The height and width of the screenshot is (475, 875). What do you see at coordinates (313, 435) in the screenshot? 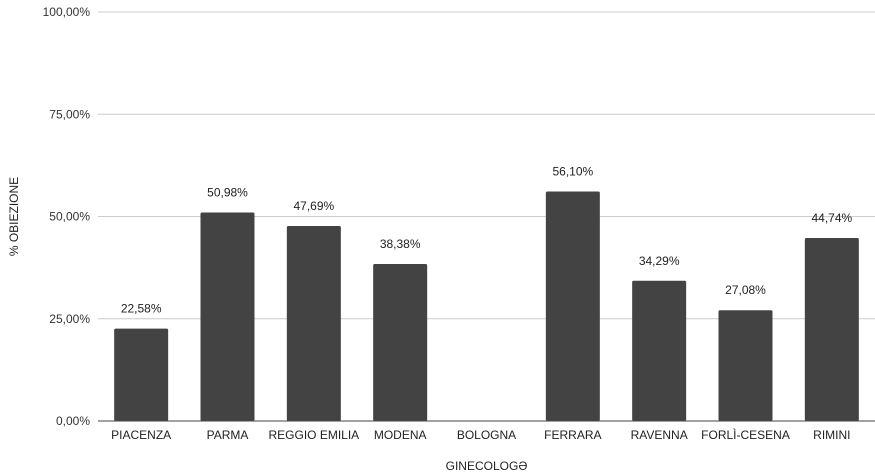
I see `x-category-label: REGGIO EMILIA` at bounding box center [313, 435].